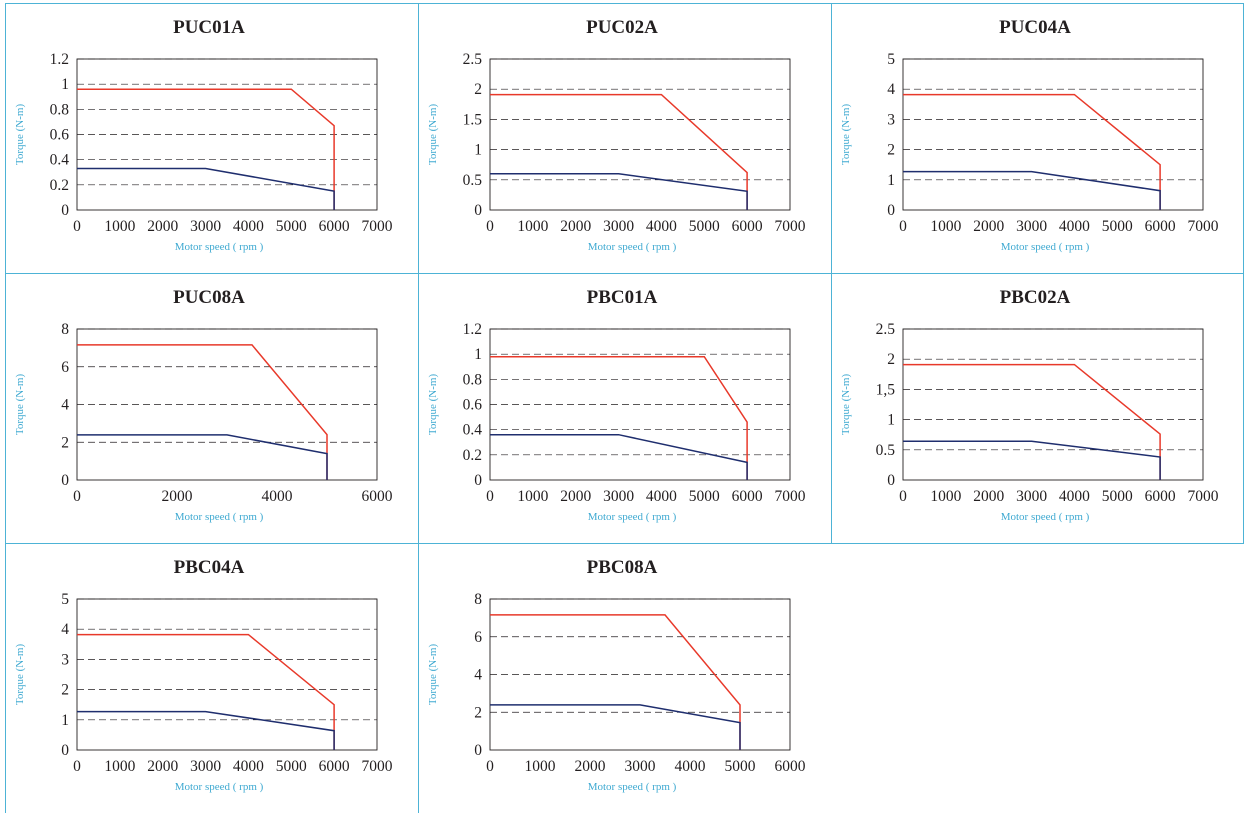 This screenshot has height=813, width=1246. What do you see at coordinates (472, 455) in the screenshot?
I see `y-tick-label: 0.2` at bounding box center [472, 455].